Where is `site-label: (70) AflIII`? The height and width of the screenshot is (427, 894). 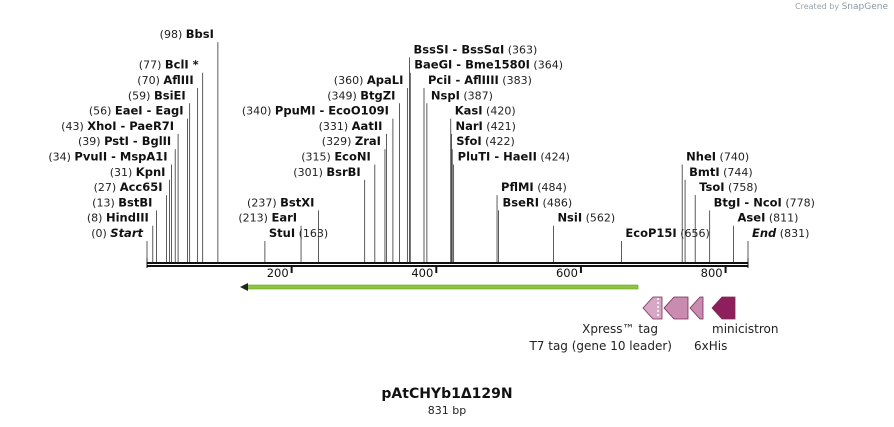 site-label: (70) AflIII is located at coordinates (165, 80).